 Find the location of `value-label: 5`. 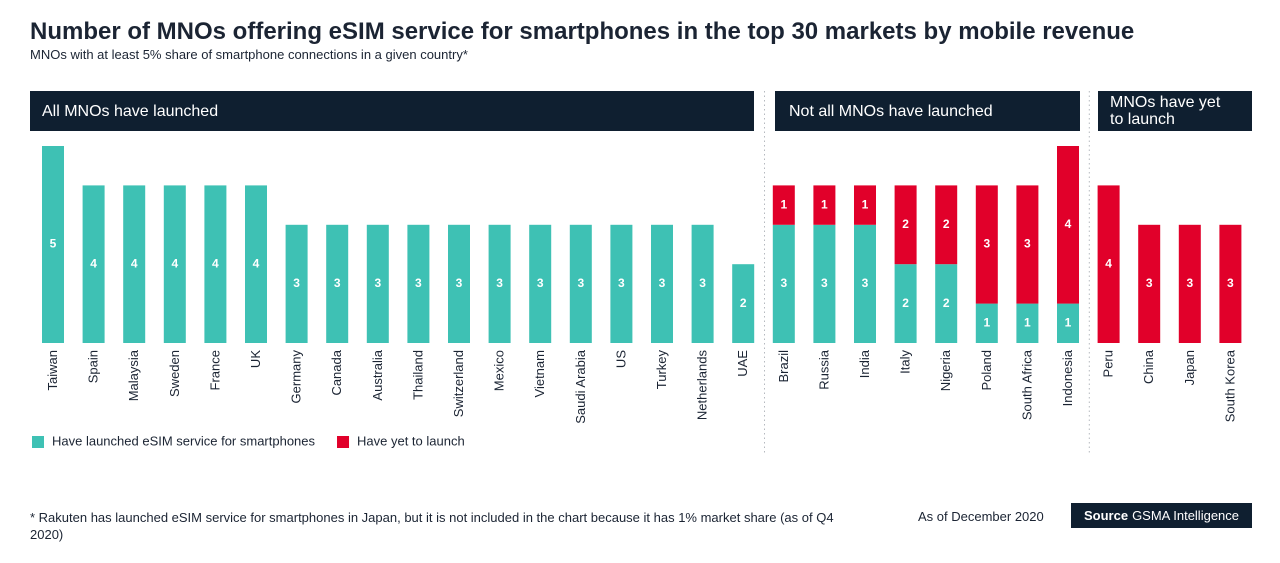

value-label: 5 is located at coordinates (53, 244).